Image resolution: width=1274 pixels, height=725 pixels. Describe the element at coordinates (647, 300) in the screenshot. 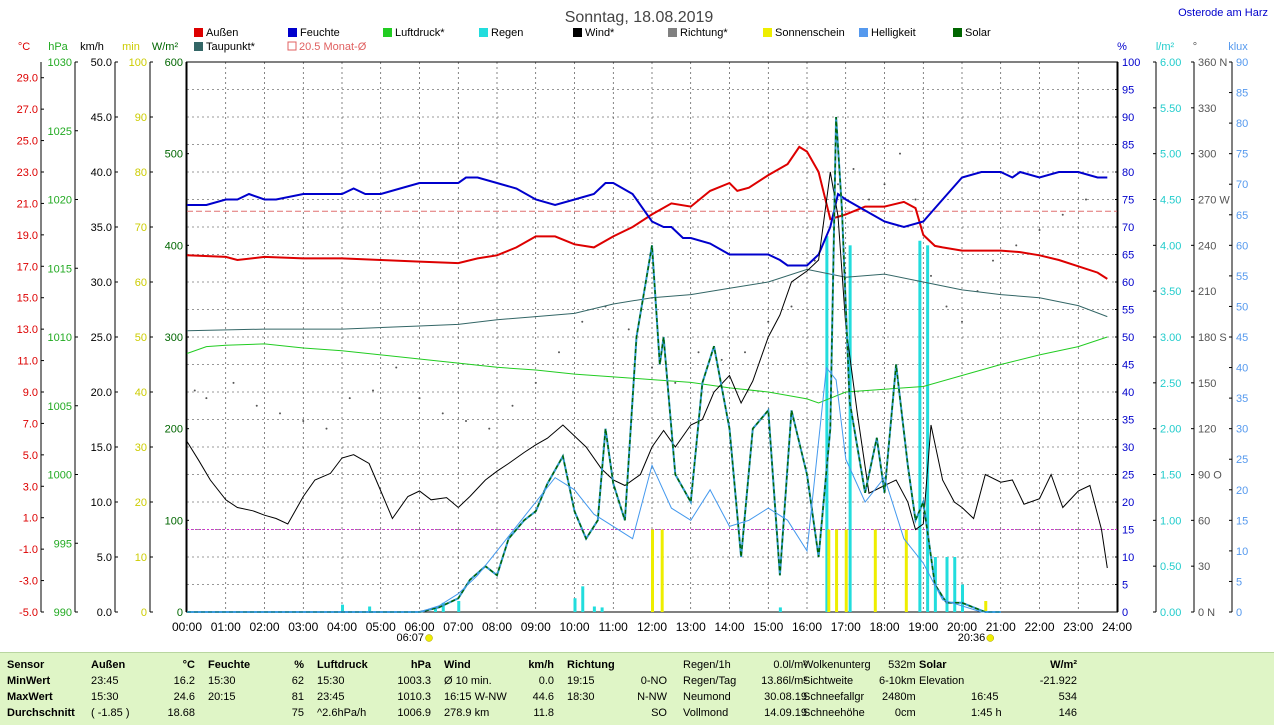

I see `series-taupunkt` at that location.